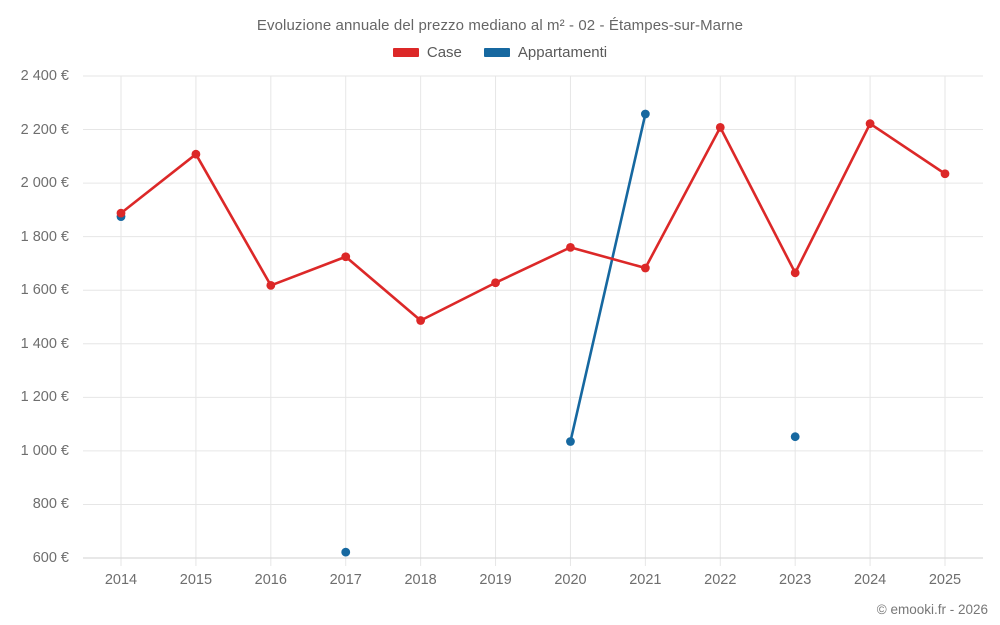  What do you see at coordinates (795, 580) in the screenshot?
I see `x-axis-tick-label: 2023` at bounding box center [795, 580].